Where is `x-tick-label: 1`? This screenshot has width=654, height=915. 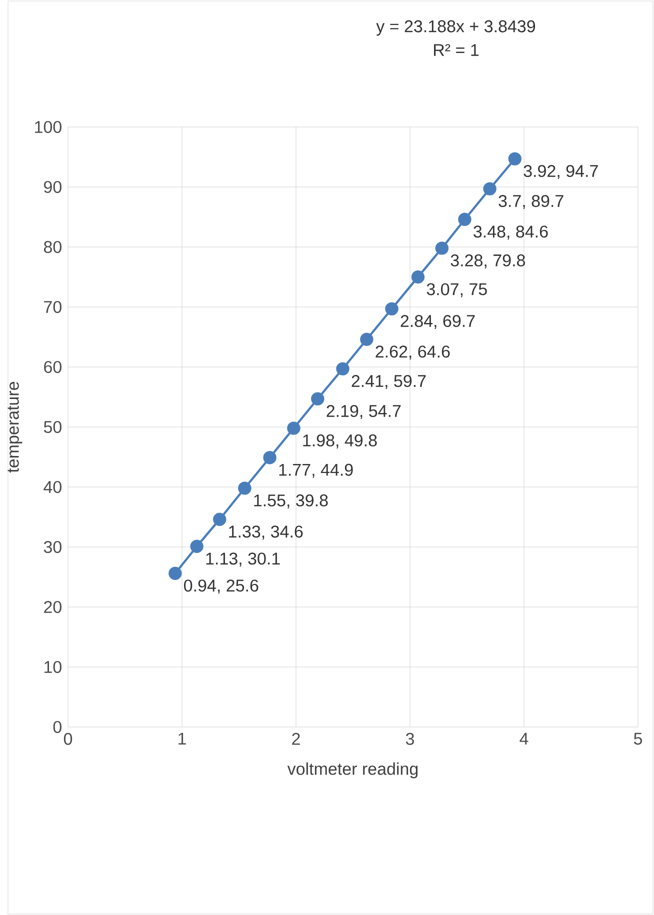 x-tick-label: 1 is located at coordinates (182, 738).